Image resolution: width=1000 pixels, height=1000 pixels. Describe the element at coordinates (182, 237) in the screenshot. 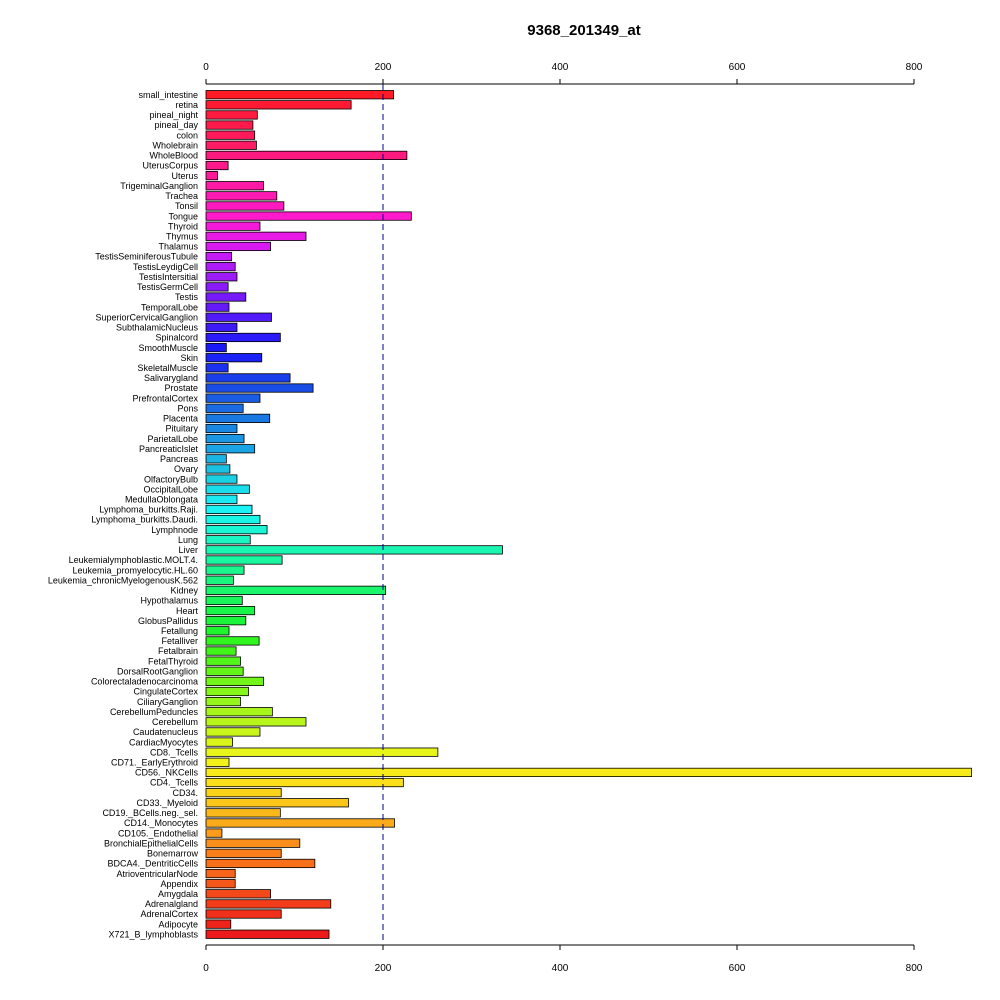

I see `category-label: Thymus` at that location.